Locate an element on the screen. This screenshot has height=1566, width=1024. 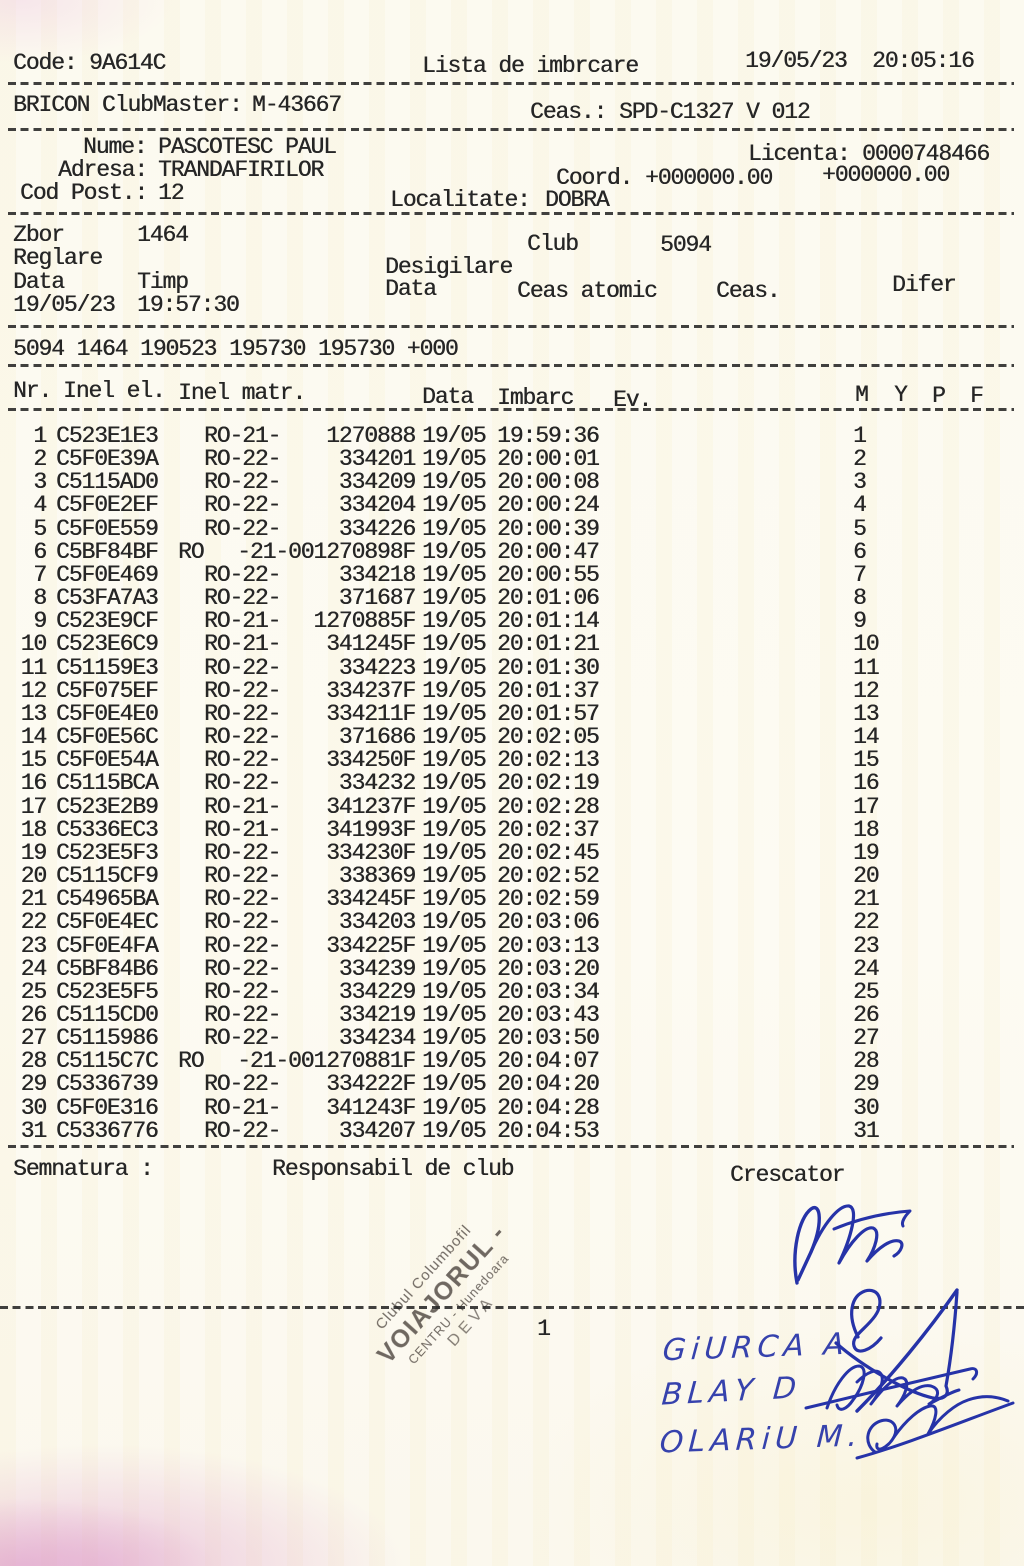
col-header-imbarc: Imbarc is located at coordinates (535, 398).